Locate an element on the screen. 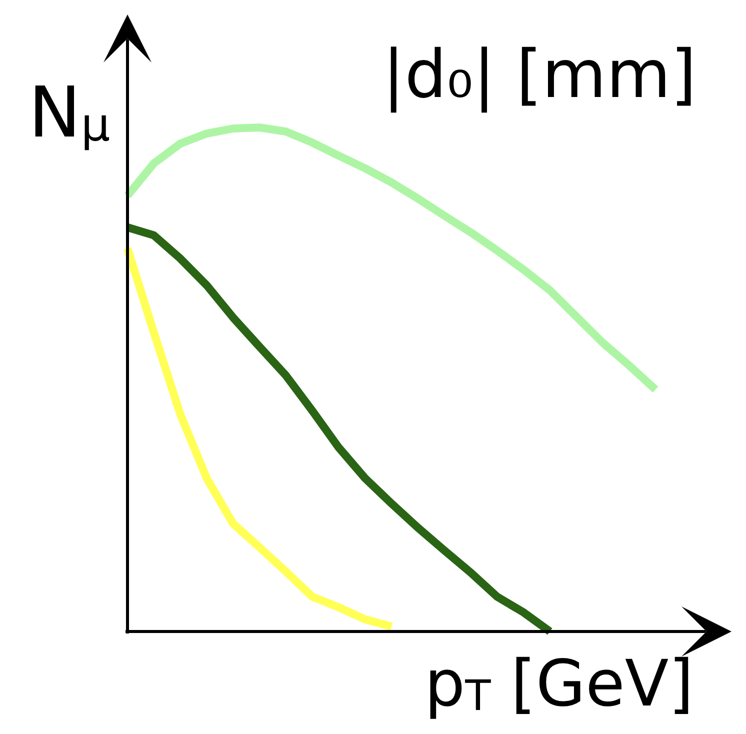 This screenshot has height=734, width=746. text: |d₀| [mm] is located at coordinates (539, 74).